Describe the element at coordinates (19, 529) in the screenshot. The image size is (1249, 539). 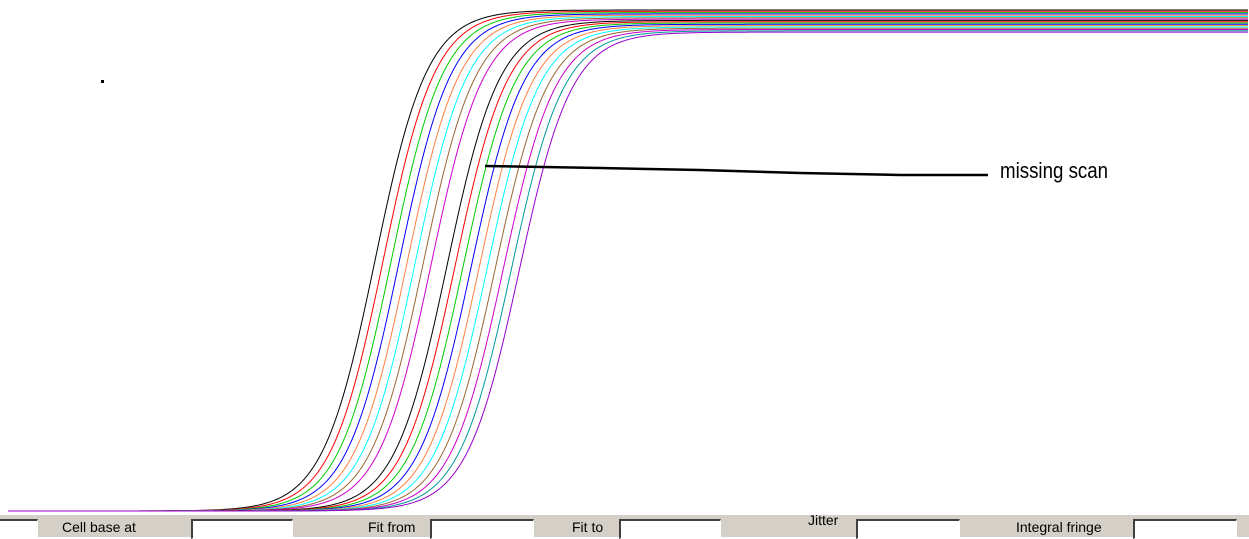
I see `first-field-input` at that location.